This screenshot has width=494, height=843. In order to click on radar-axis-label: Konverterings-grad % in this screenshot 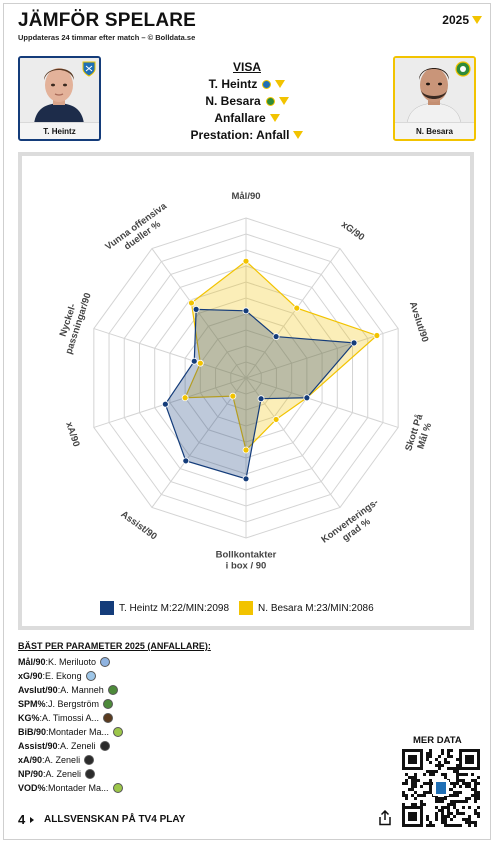, I will do `click(349, 521)`.